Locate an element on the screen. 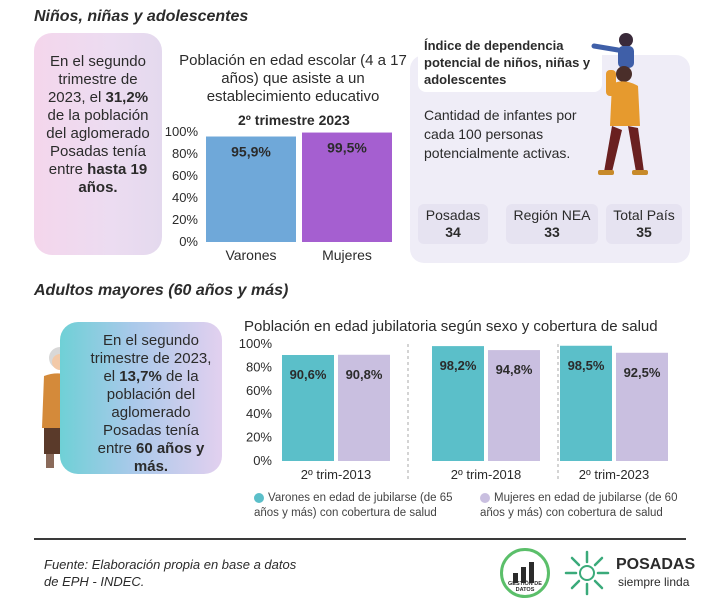 This screenshot has width=720, height=604. footer-divider is located at coordinates (360, 539).